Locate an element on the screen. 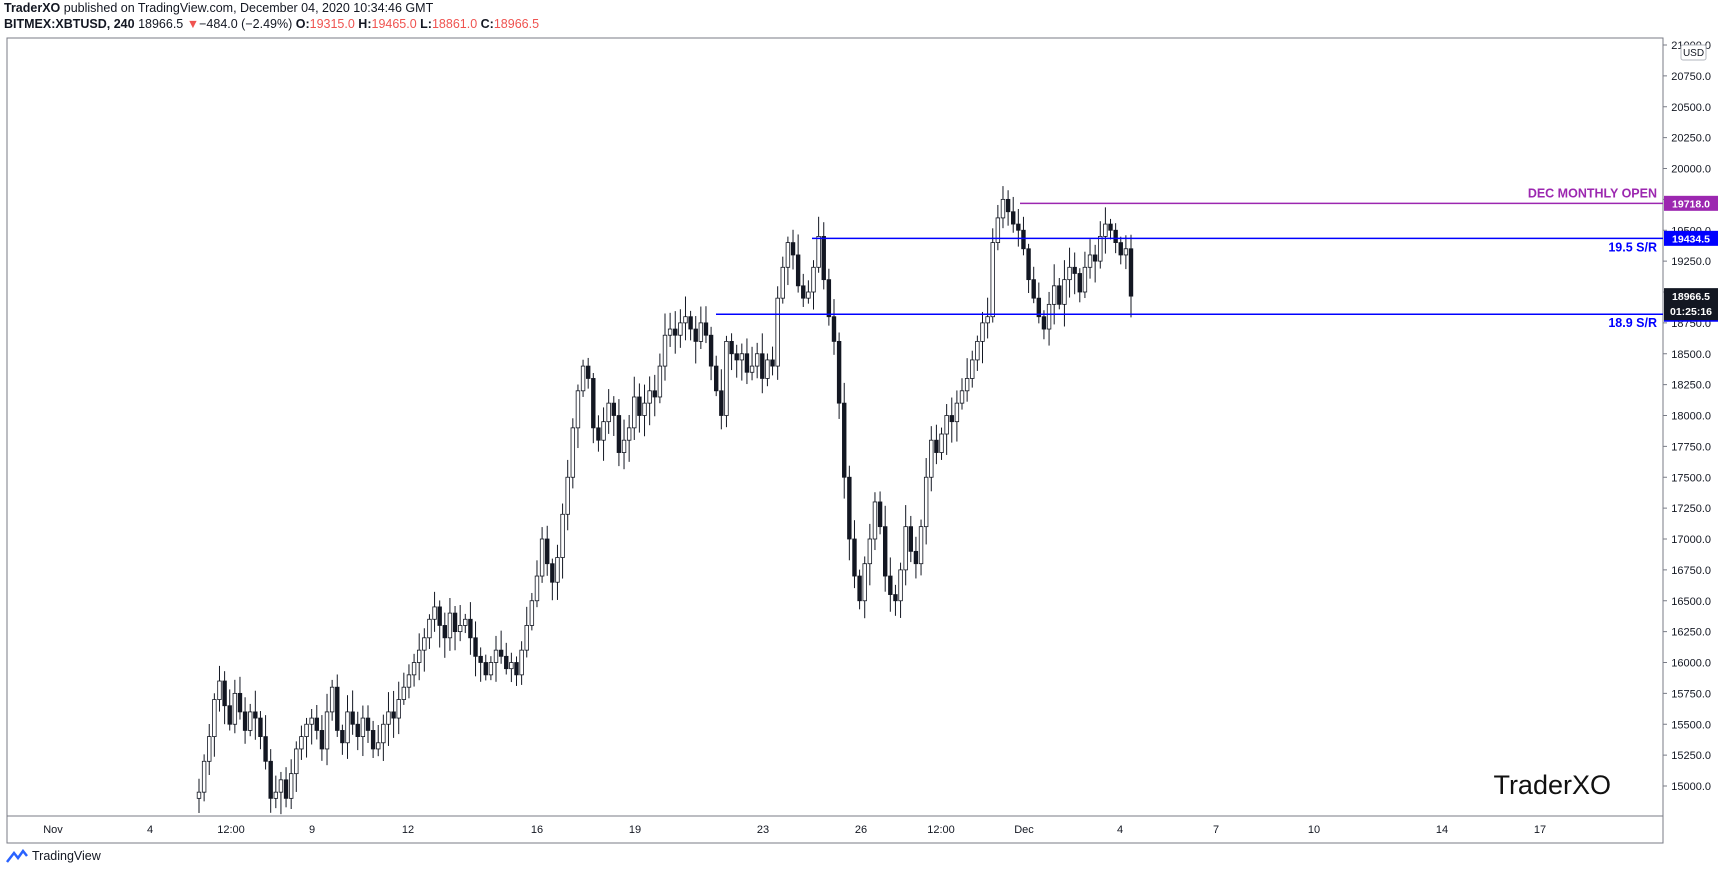 The image size is (1731, 875). x-tick-label: Dec is located at coordinates (1024, 830).